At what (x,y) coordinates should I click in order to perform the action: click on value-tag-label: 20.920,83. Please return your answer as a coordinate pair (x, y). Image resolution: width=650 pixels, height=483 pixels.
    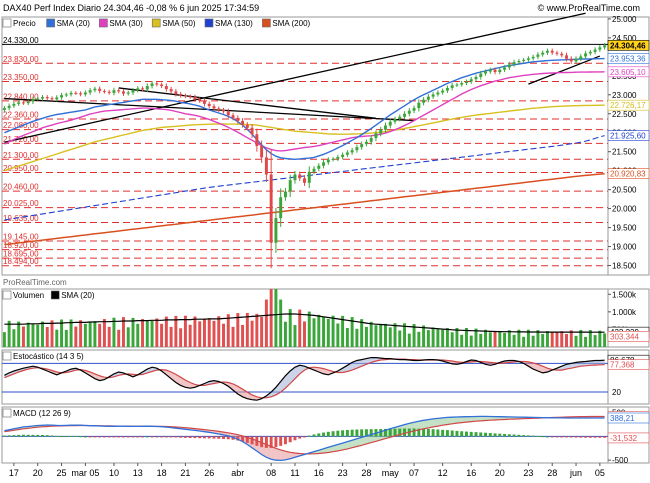
    Looking at the image, I should click on (628, 174).